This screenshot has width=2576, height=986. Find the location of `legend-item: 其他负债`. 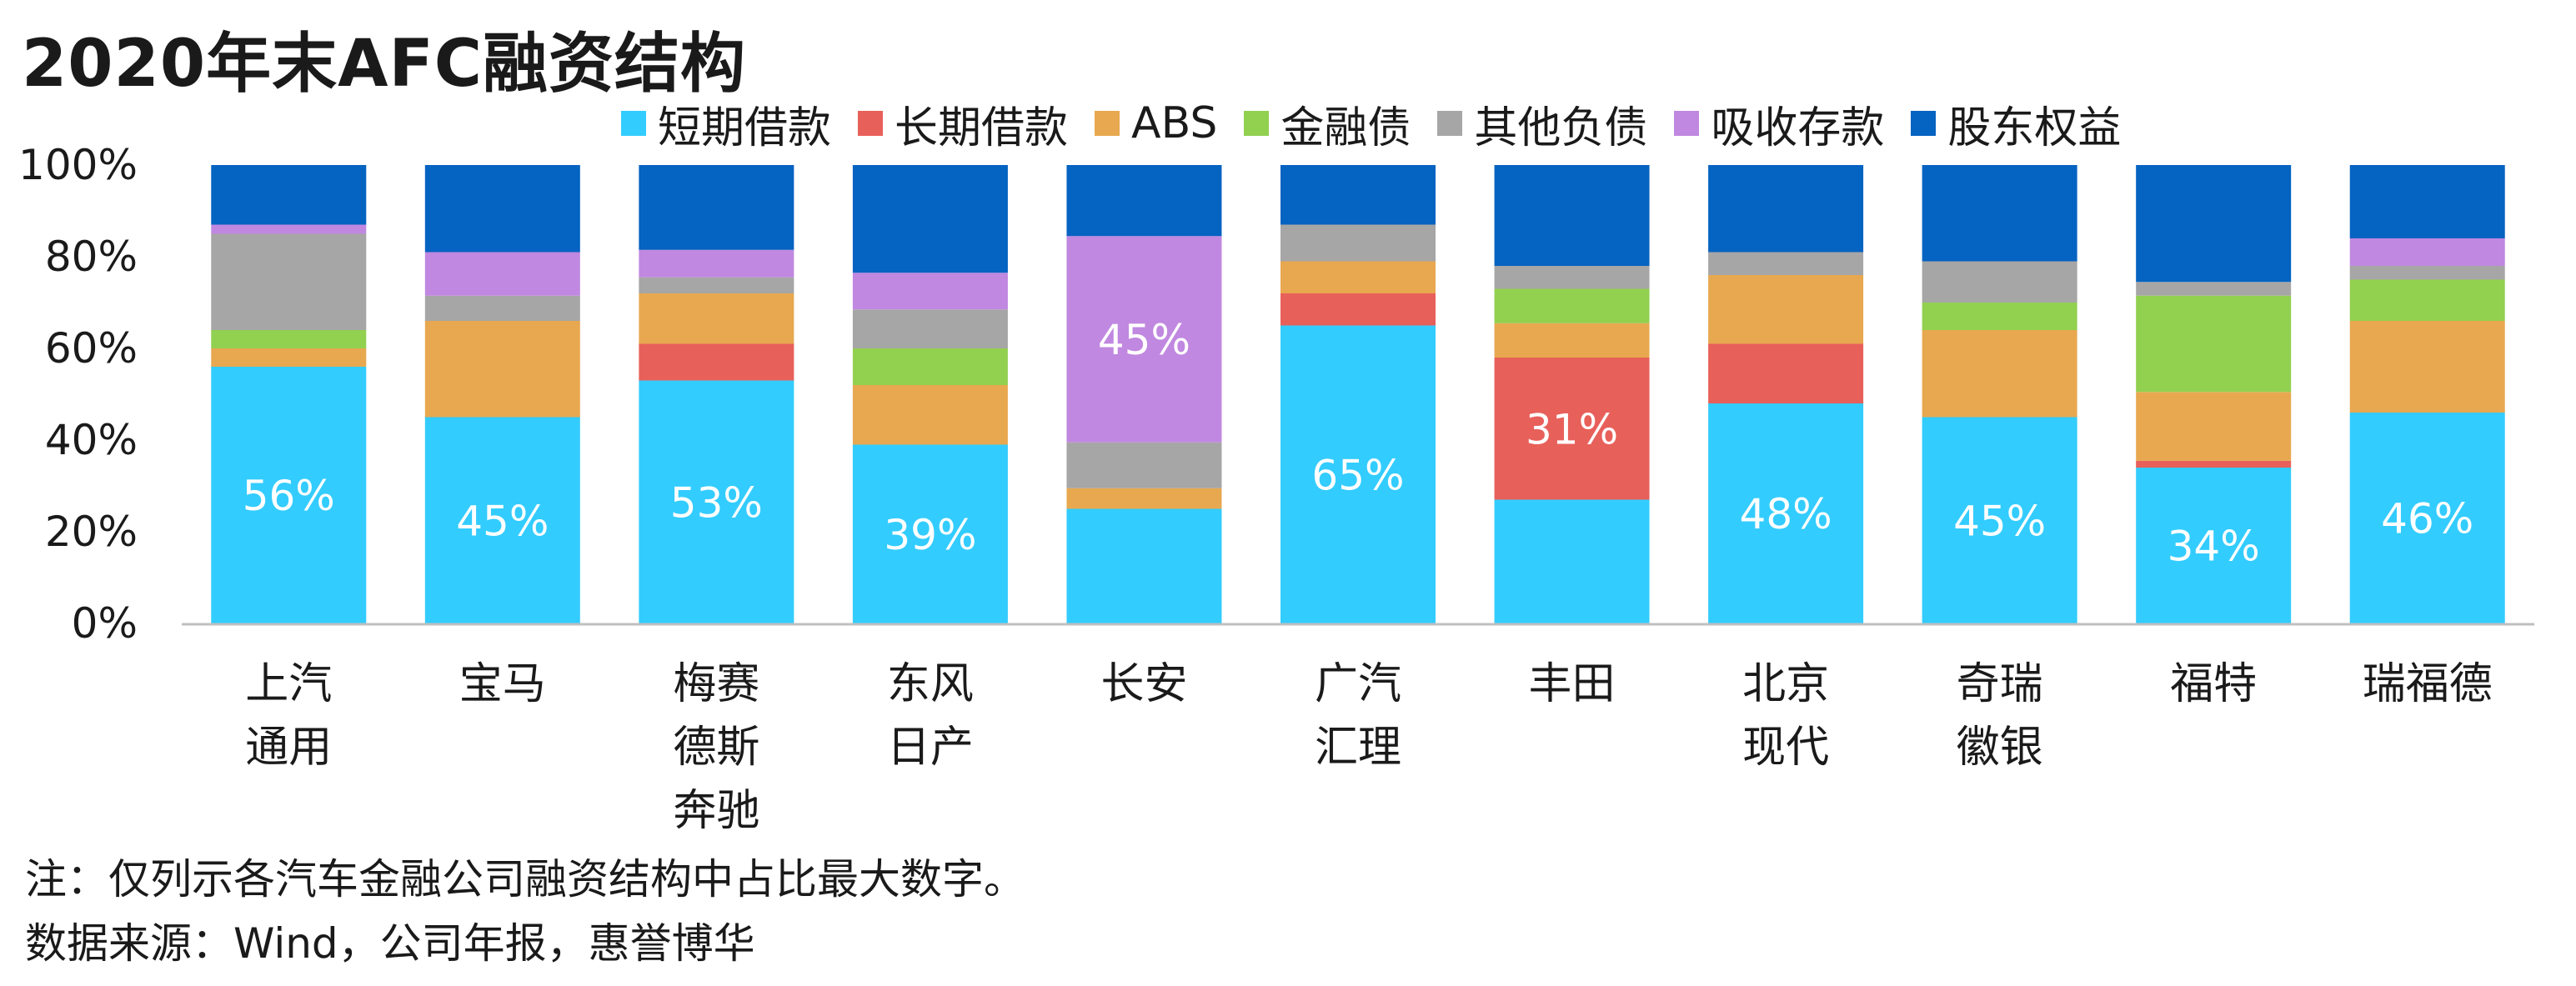

legend-item: 其他负债 is located at coordinates (1542, 124).